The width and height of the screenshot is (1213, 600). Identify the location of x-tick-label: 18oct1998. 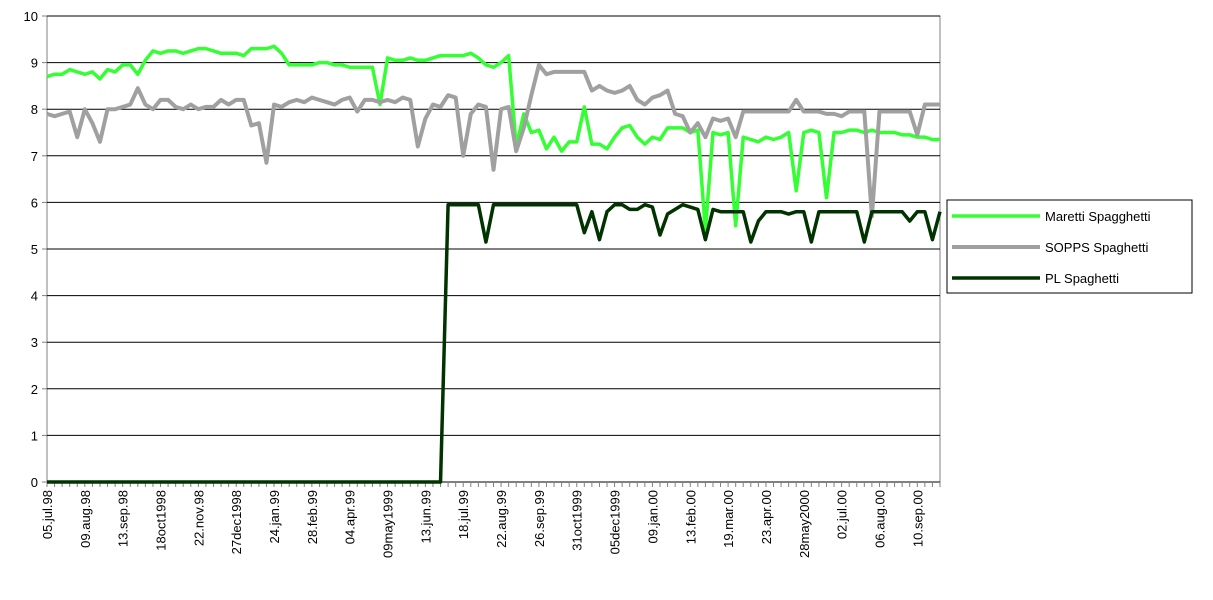
(161, 520).